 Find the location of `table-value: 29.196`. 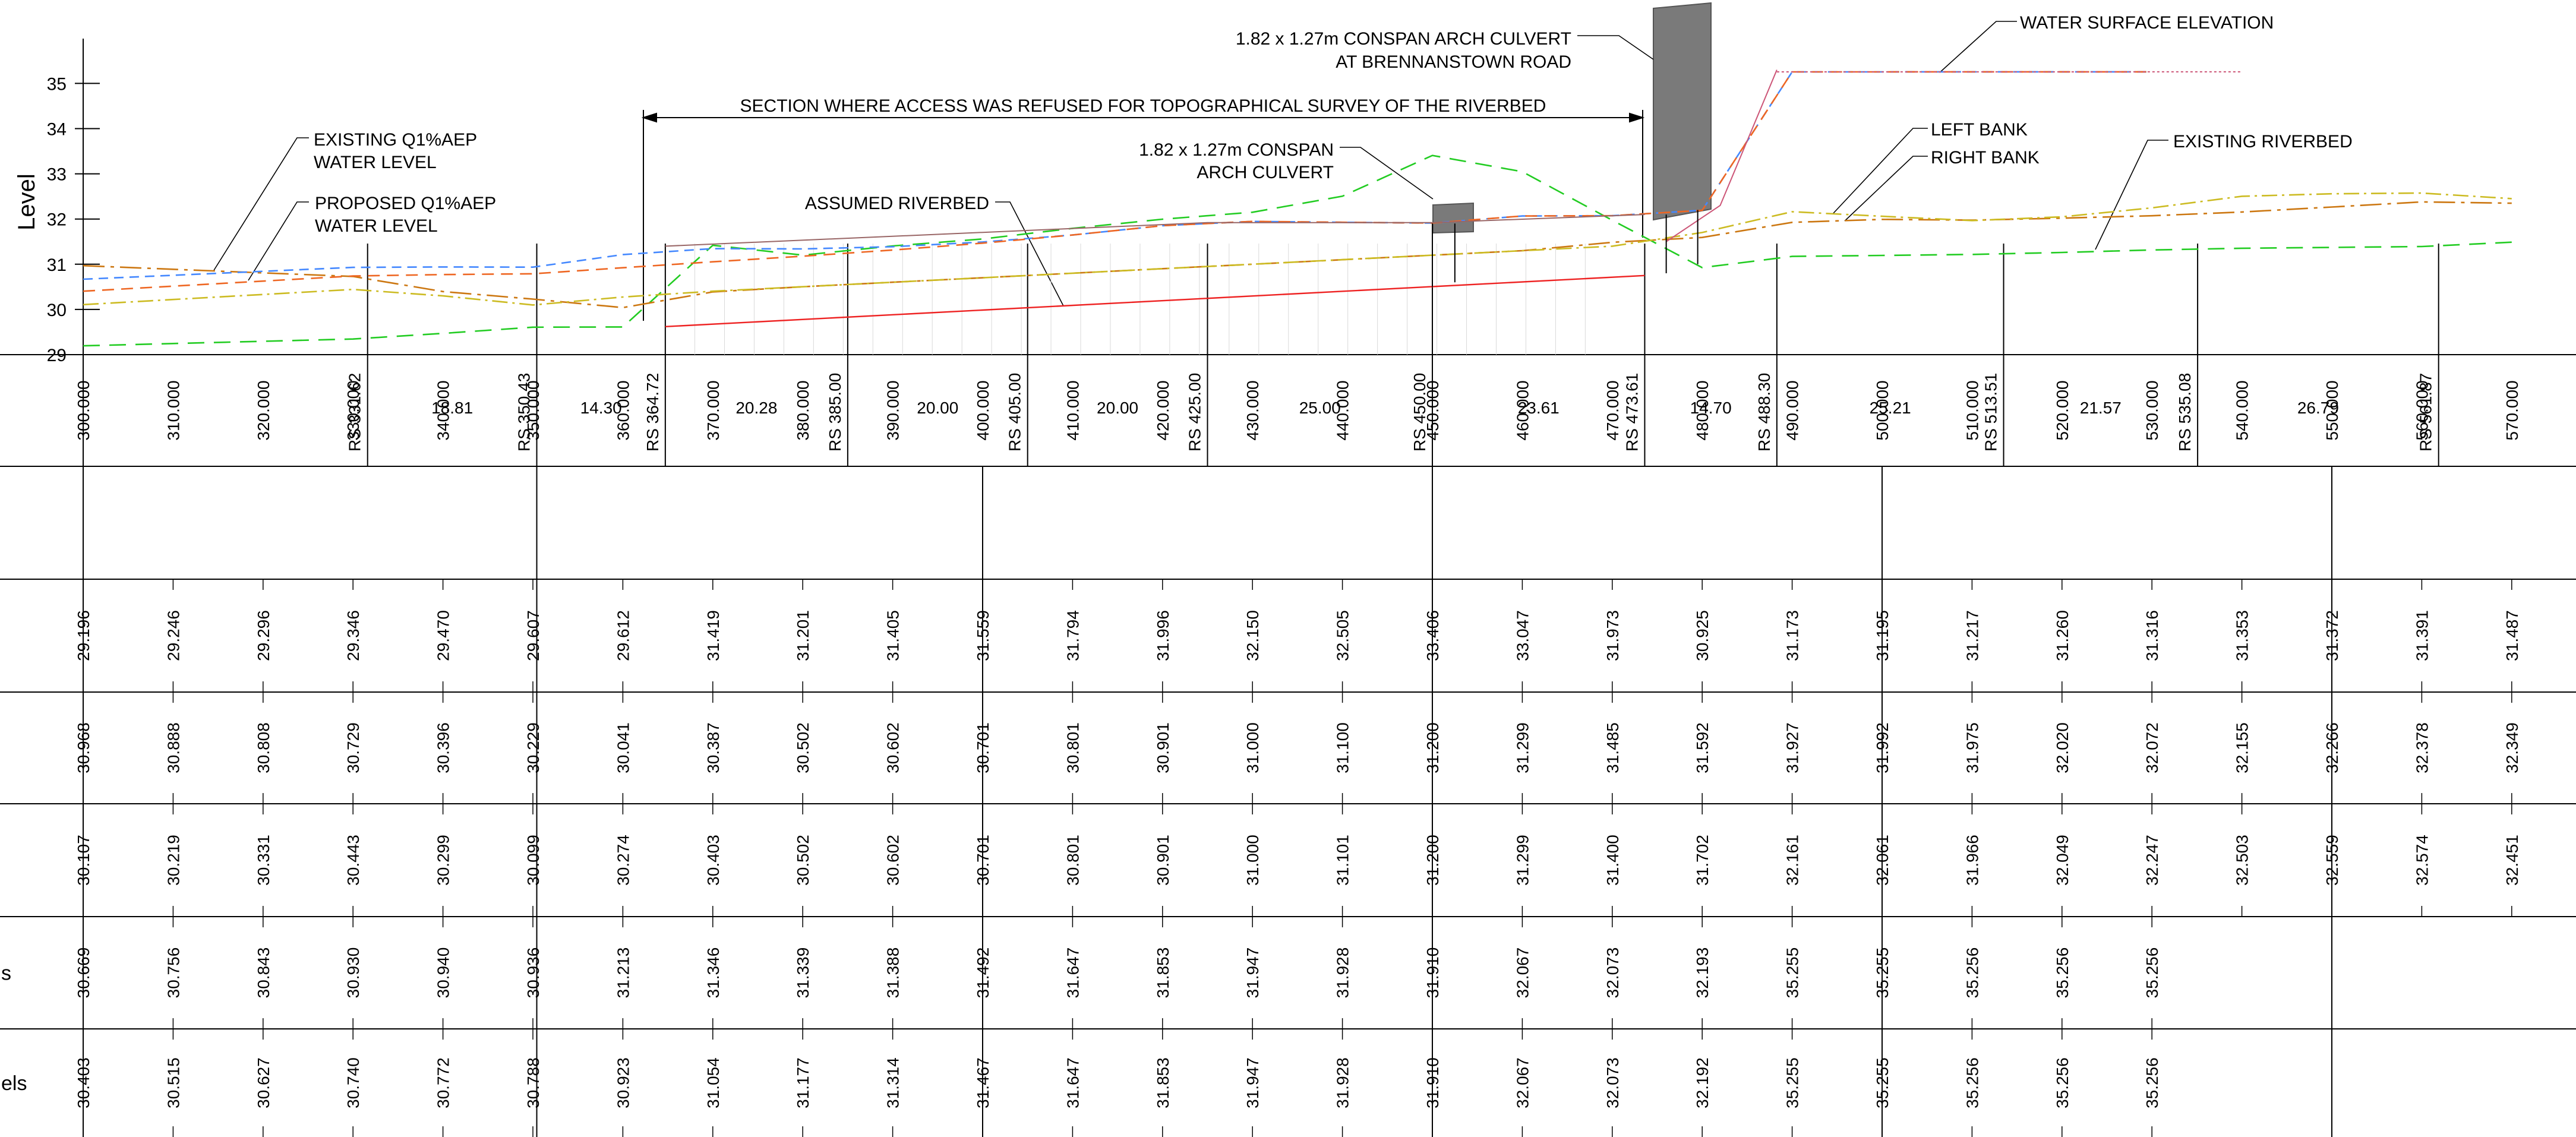

table-value: 29.196 is located at coordinates (83, 635).